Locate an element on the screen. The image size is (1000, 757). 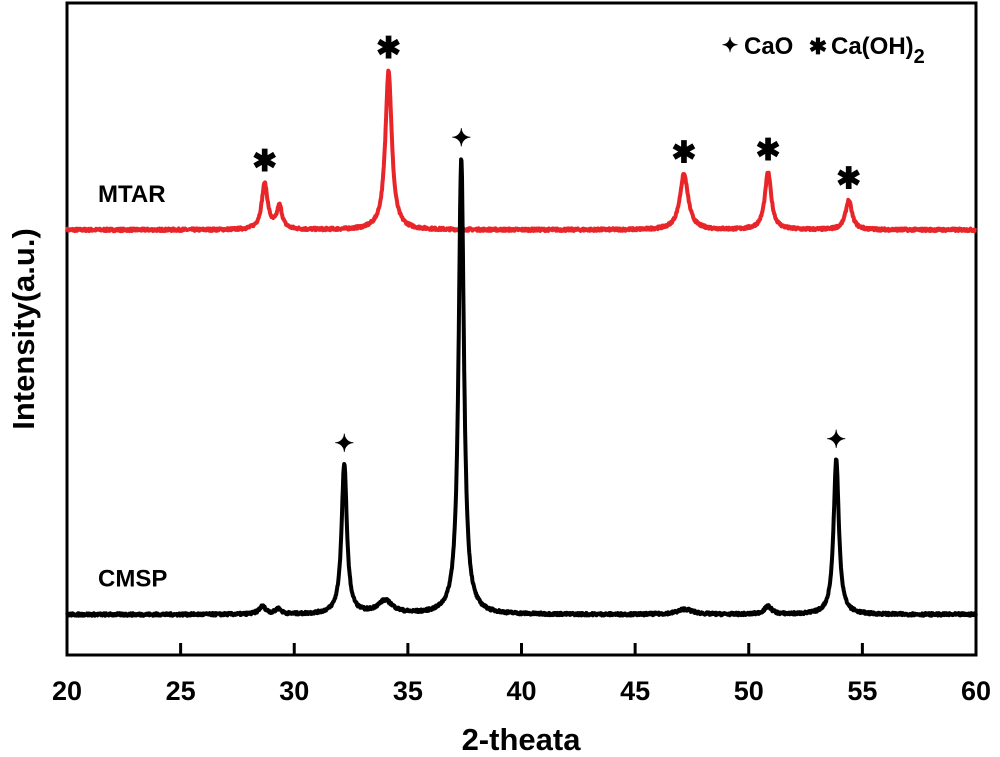
y-axis-label: Intensity(a.u.) is located at coordinates (23, 329).